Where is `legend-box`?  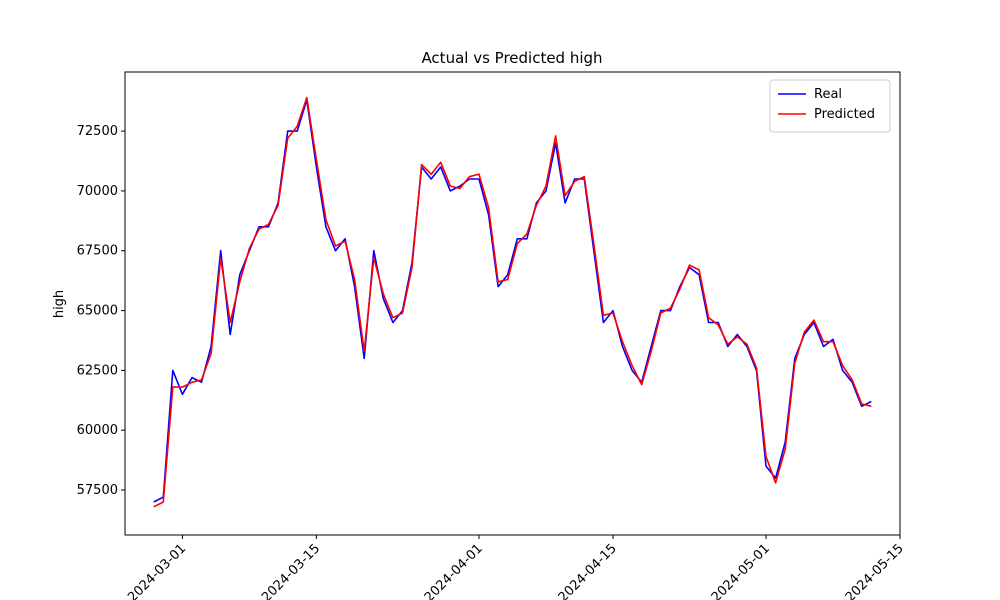
legend-box is located at coordinates (830, 106).